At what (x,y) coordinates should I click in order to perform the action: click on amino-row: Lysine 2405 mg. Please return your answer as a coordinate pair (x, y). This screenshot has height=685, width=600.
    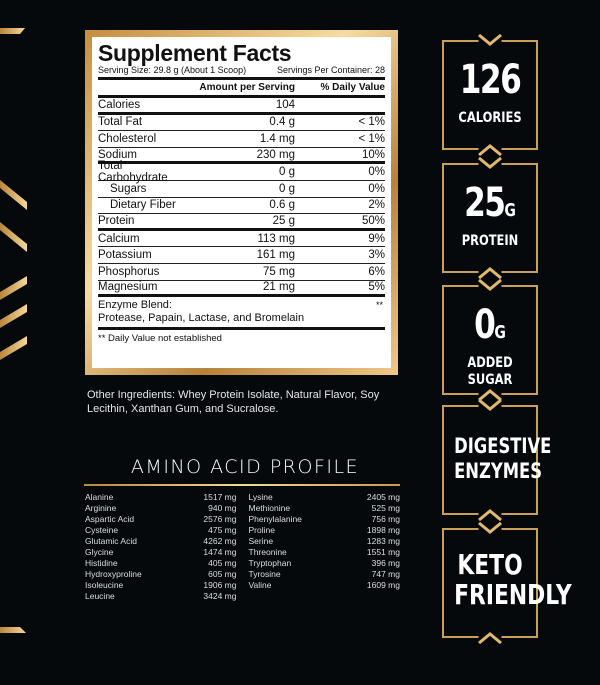
    Looking at the image, I should click on (325, 497).